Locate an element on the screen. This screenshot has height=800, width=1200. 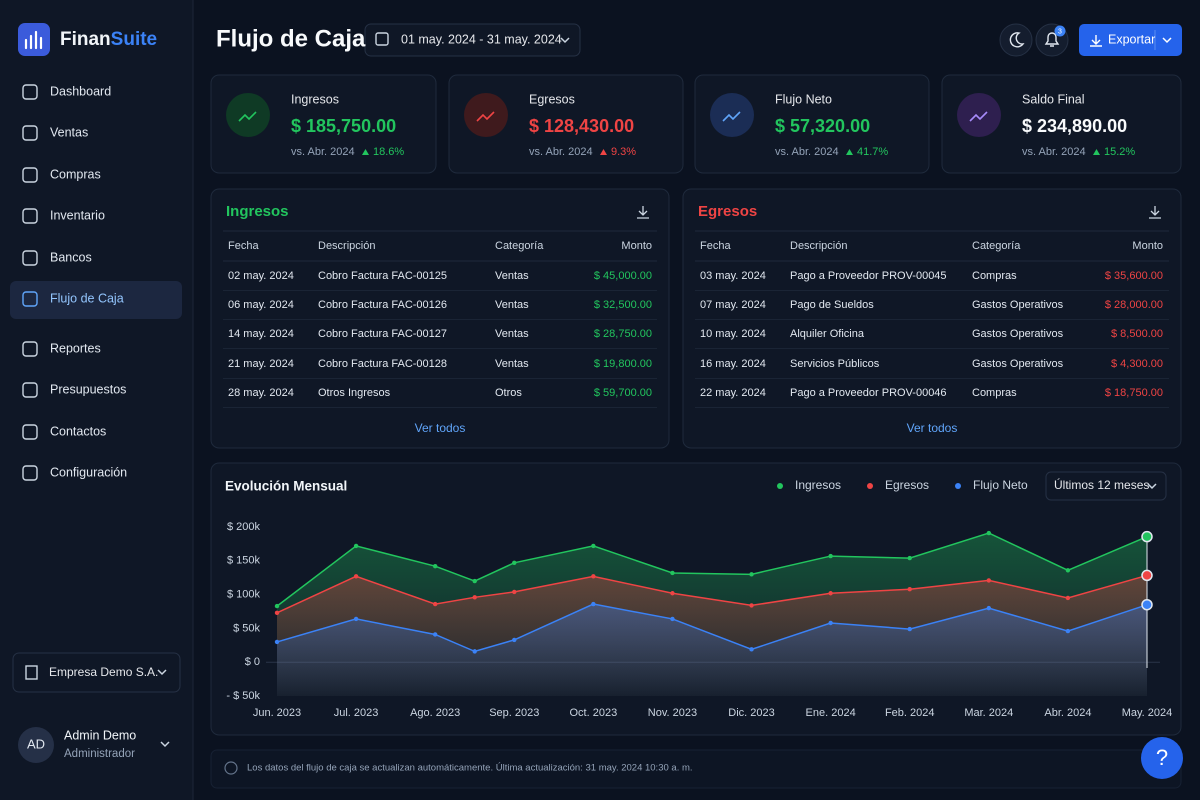
download-icon is located at coordinates (1155, 212).